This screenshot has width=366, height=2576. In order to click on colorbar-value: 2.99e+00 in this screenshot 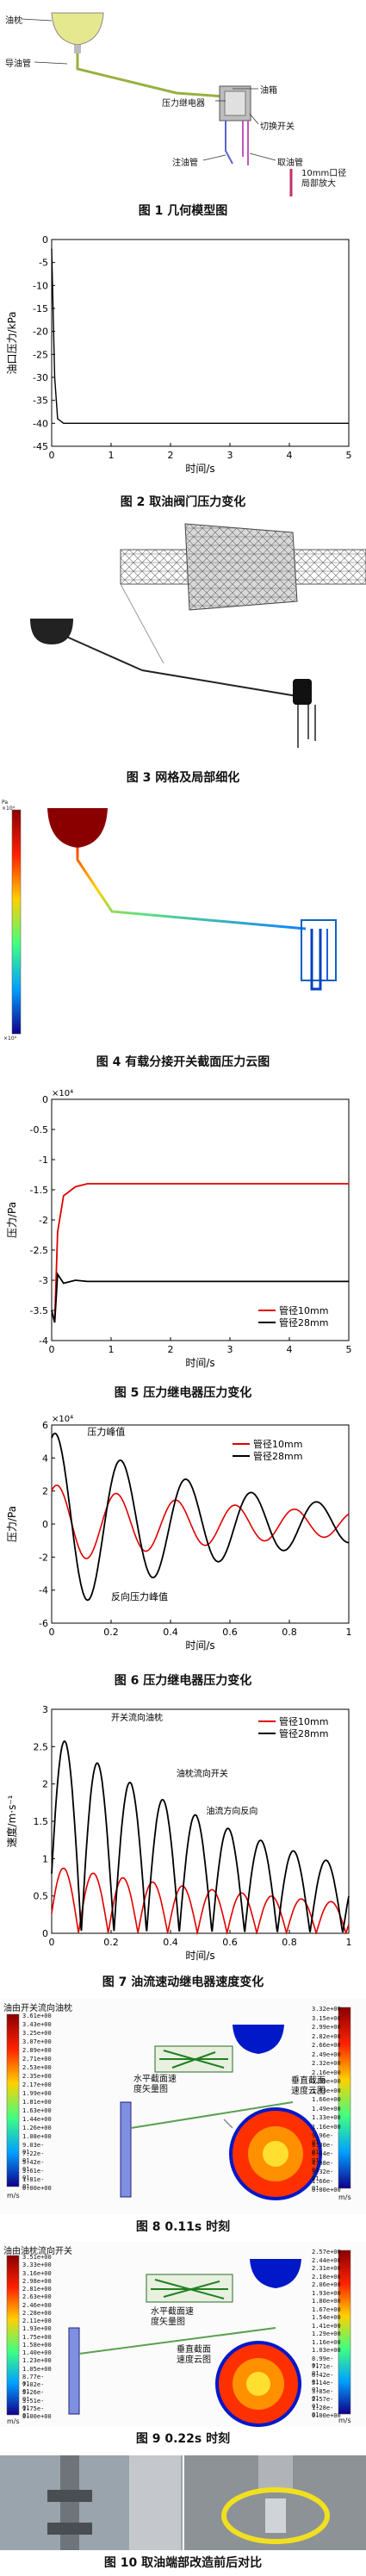, I will do `click(327, 2028)`.